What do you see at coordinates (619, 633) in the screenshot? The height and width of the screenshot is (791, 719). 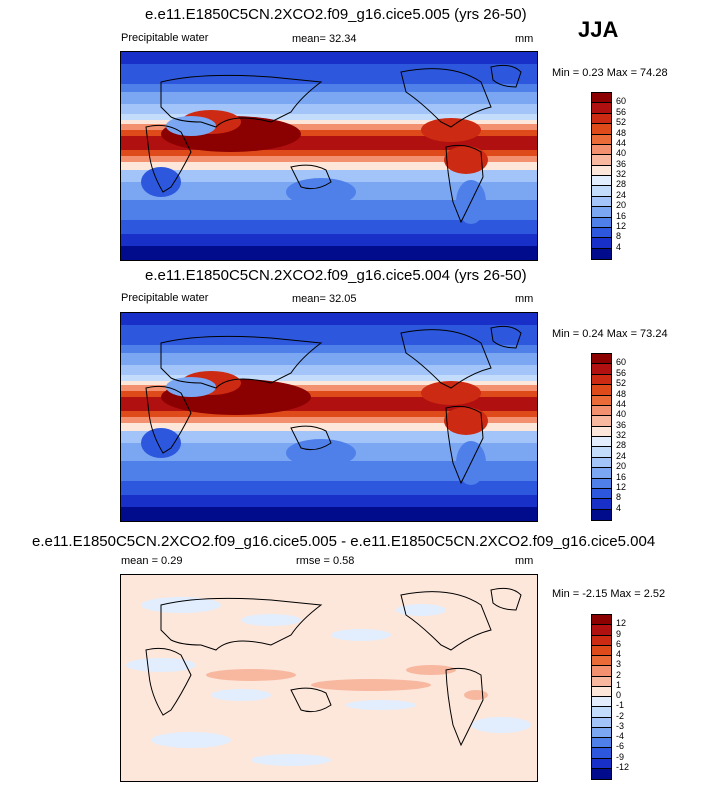 I see `colorbar-tick-label: 9` at bounding box center [619, 633].